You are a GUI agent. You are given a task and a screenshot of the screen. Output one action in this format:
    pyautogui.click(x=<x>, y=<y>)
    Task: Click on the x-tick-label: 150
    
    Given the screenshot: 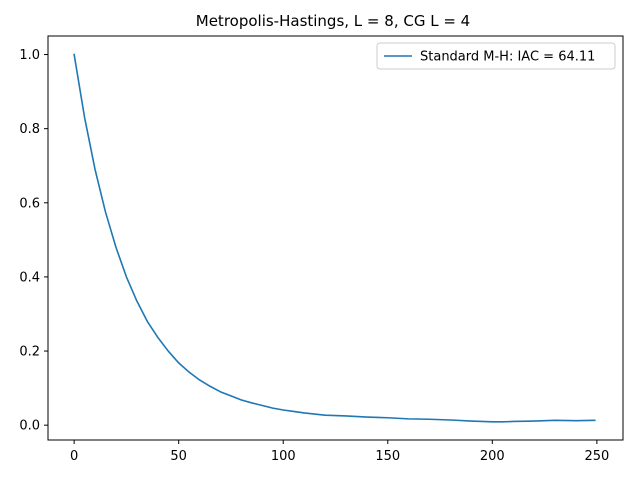 What is the action you would take?
    pyautogui.click(x=387, y=456)
    